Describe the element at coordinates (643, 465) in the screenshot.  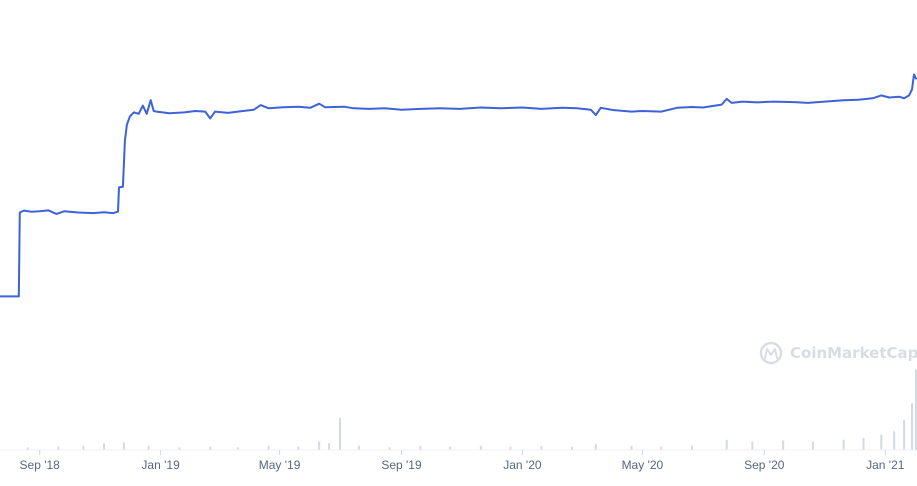
I see `x-tick-label: May '20` at that location.